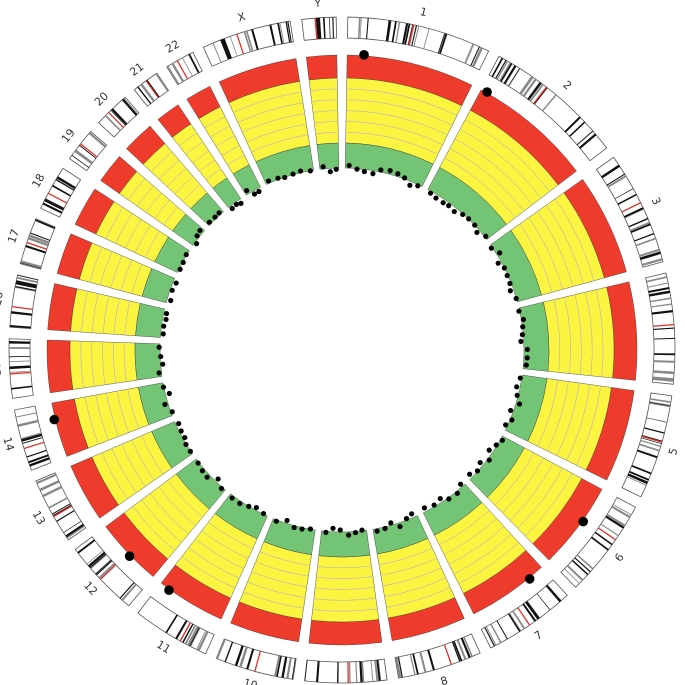 Image resolution: width=685 pixels, height=685 pixels. What do you see at coordinates (444, 679) in the screenshot?
I see `chromosome-label-8: 8` at bounding box center [444, 679].